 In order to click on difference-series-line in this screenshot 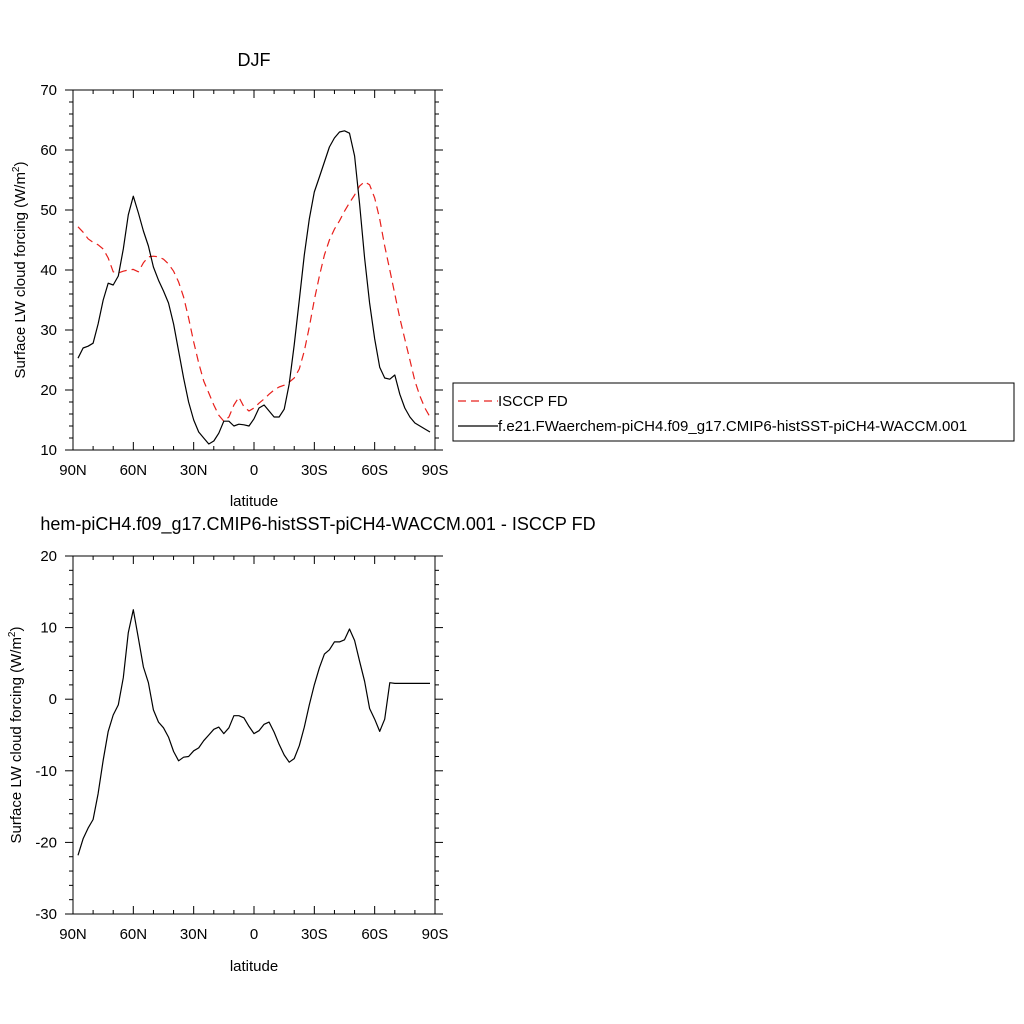, I will do `click(253, 732)`.